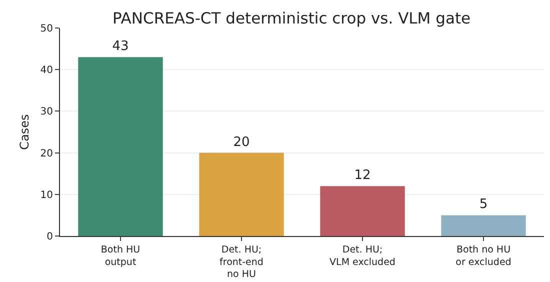 The height and width of the screenshot is (282, 550). I want to click on y-tick-label: 20, so click(46, 154).